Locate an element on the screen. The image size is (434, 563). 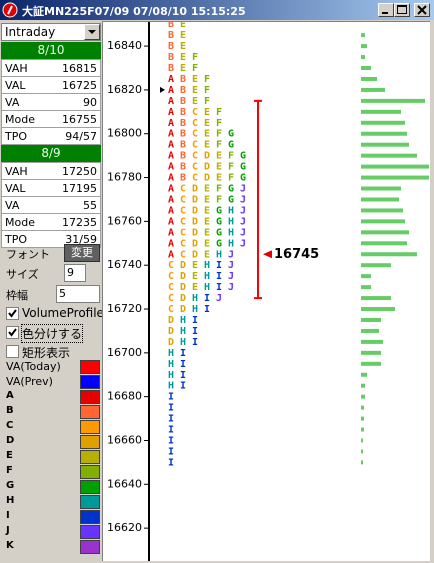
stat-value: 17250 is located at coordinates (79, 171).